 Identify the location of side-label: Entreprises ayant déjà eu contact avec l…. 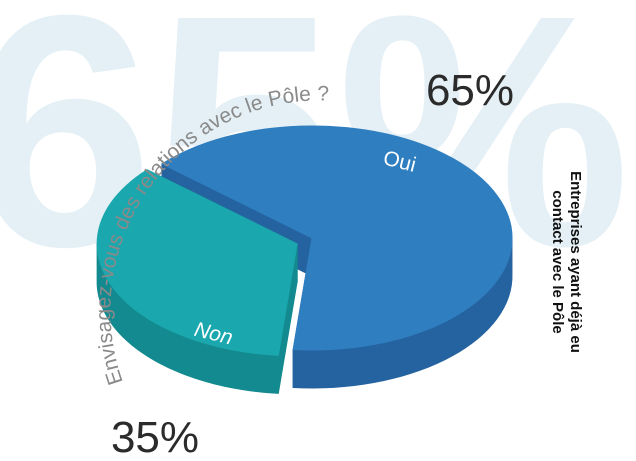
(566, 262).